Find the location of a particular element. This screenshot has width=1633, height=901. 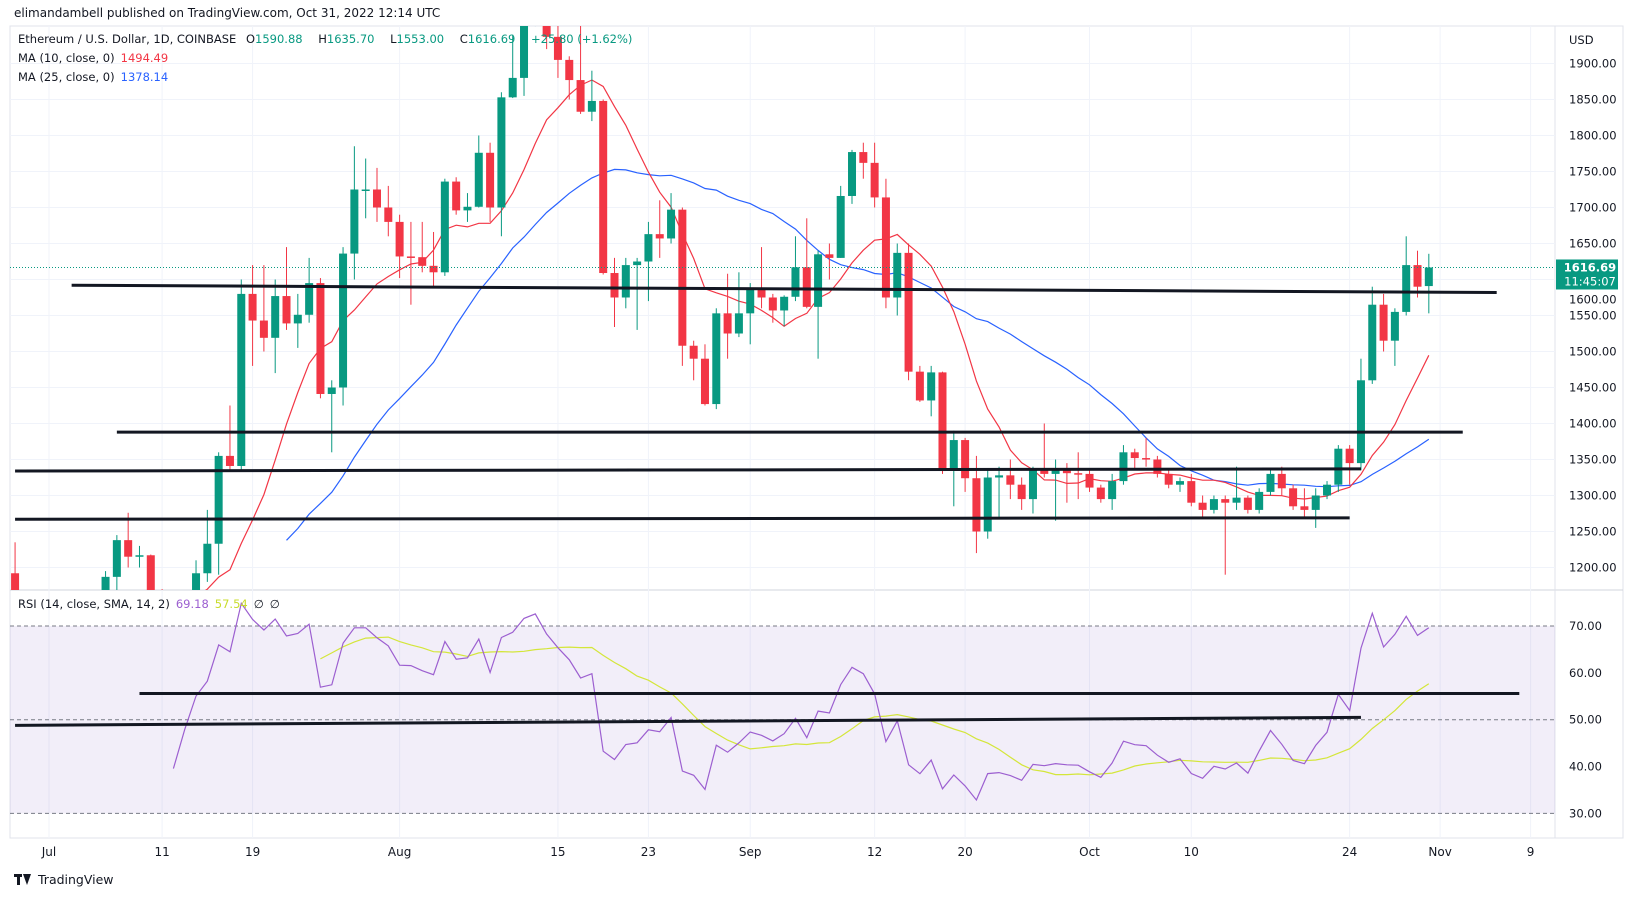

ma10-legend: MA (10, close, 0) 1494.49 is located at coordinates (93, 58).